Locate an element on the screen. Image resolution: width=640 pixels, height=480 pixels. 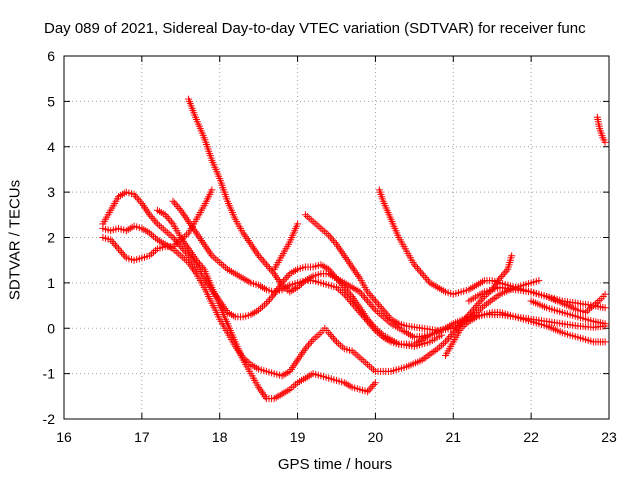
x-axis-label: GPS time / hours is located at coordinates (335, 464).